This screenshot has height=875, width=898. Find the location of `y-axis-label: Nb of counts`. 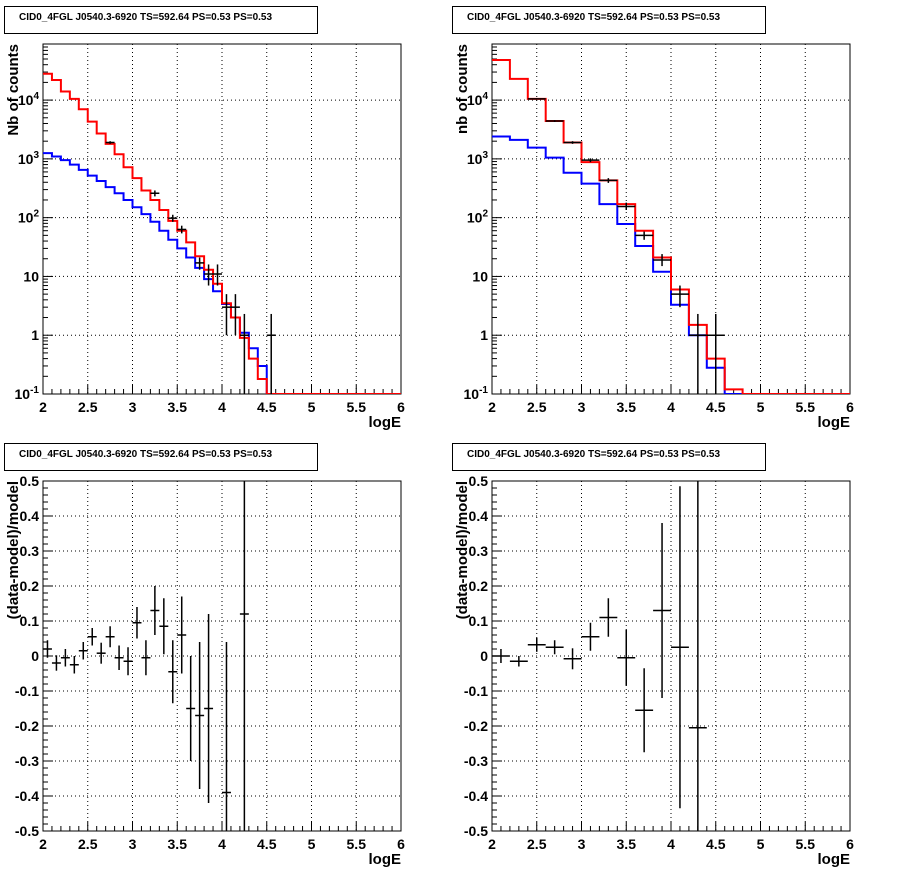

y-axis-label: Nb of counts is located at coordinates (13, 90).